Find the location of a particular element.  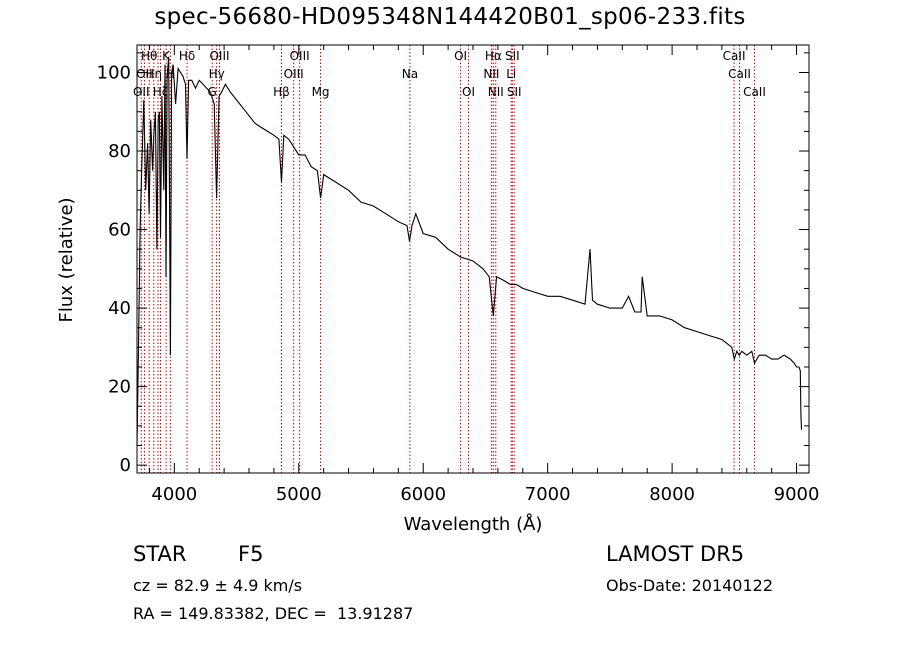

spectral-line-label: Hθ is located at coordinates (149, 56).